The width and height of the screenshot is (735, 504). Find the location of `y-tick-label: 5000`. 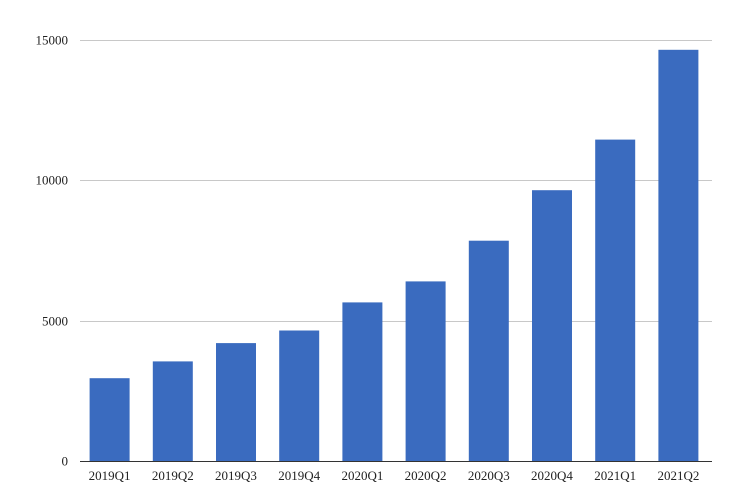

y-tick-label: 5000 is located at coordinates (55, 321).